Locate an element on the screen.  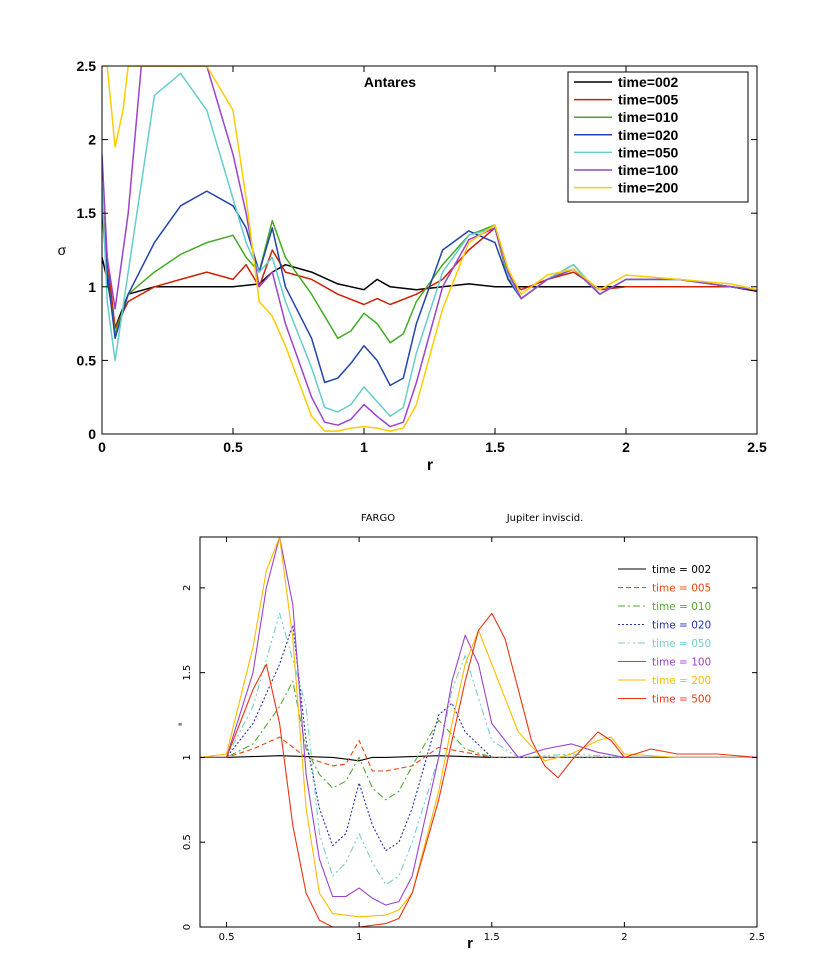
y-axis-label: " is located at coordinates (180, 727).